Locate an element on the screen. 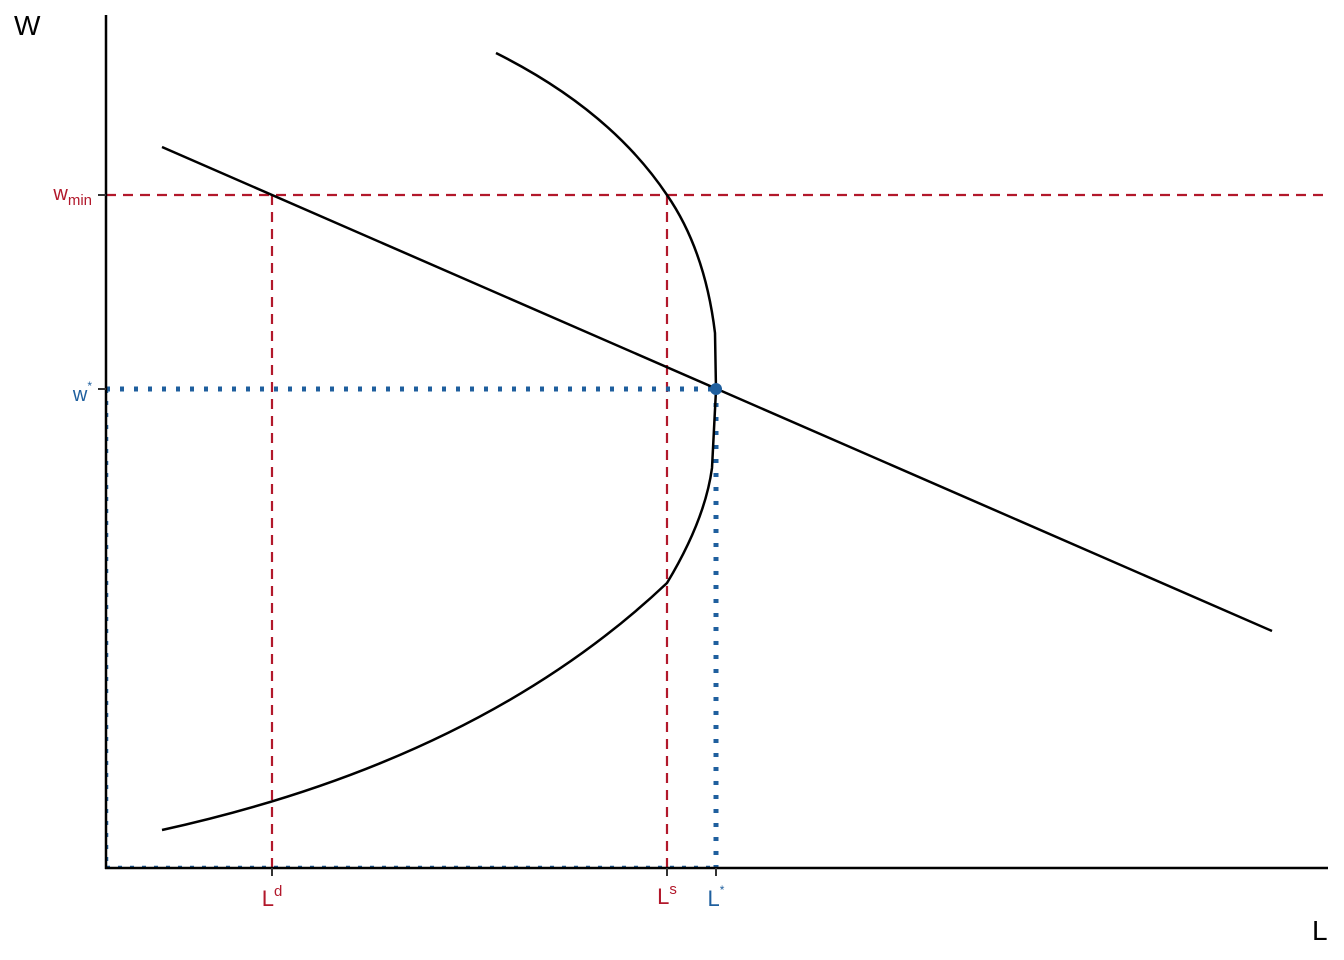 This screenshot has width=1344, height=960. label-sup: d is located at coordinates (278, 891).